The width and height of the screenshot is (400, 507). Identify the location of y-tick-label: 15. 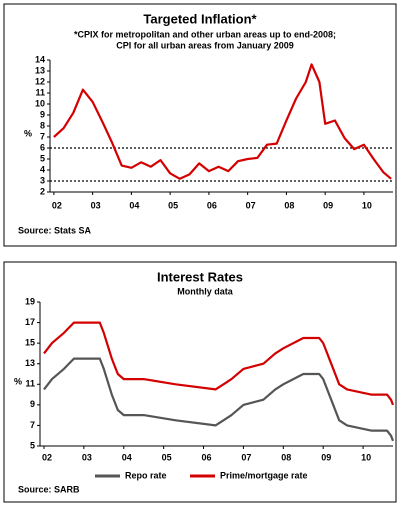
(30, 343).